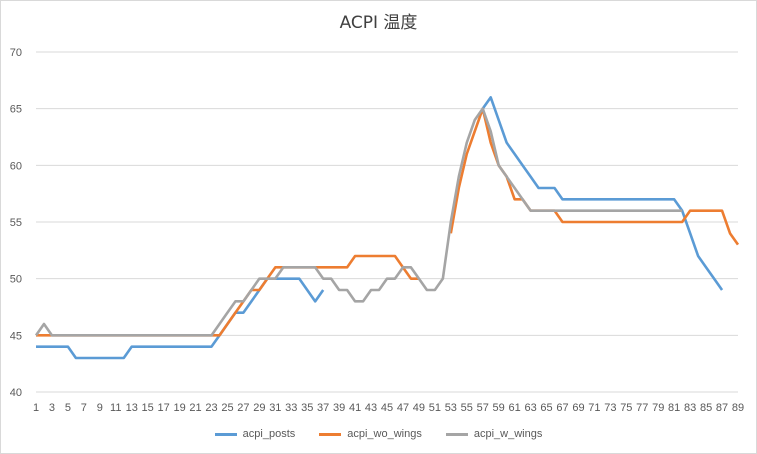 The width and height of the screenshot is (757, 454). What do you see at coordinates (16, 280) in the screenshot?
I see `y-tick-label: 50` at bounding box center [16, 280].